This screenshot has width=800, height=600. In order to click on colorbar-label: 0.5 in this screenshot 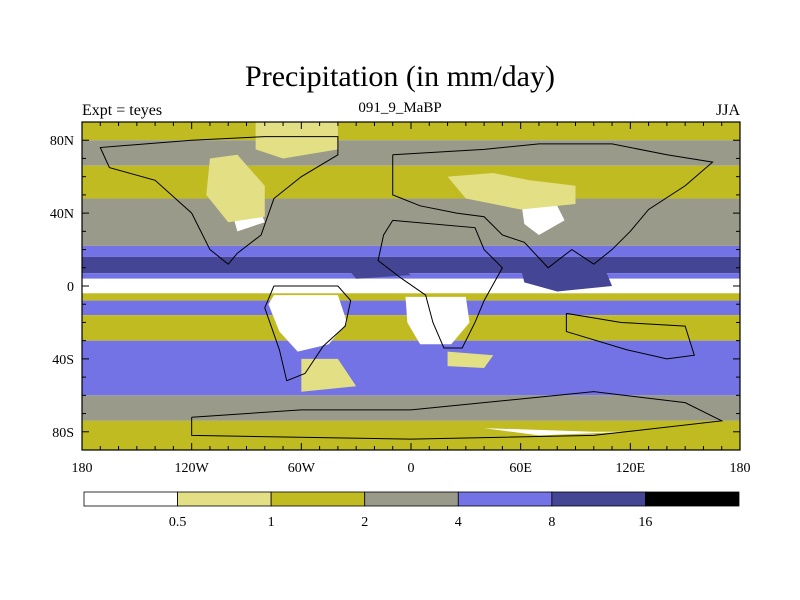, I will do `click(178, 522)`.